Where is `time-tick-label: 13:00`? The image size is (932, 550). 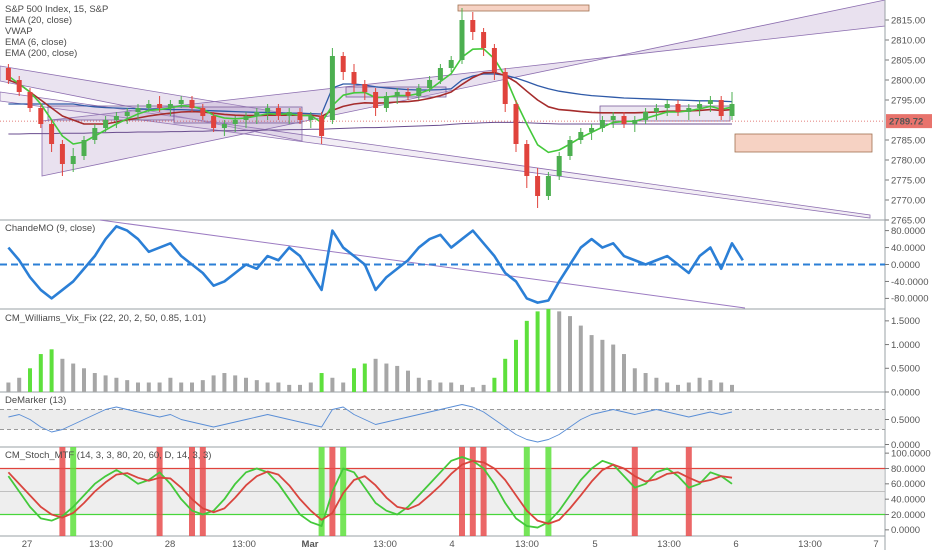 time-tick-label: 13:00 is located at coordinates (669, 544).